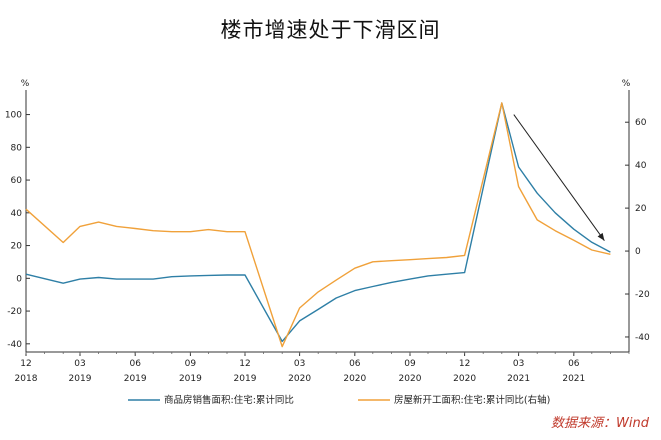  What do you see at coordinates (641, 123) in the screenshot?
I see `right-tick-label: 60` at bounding box center [641, 123].